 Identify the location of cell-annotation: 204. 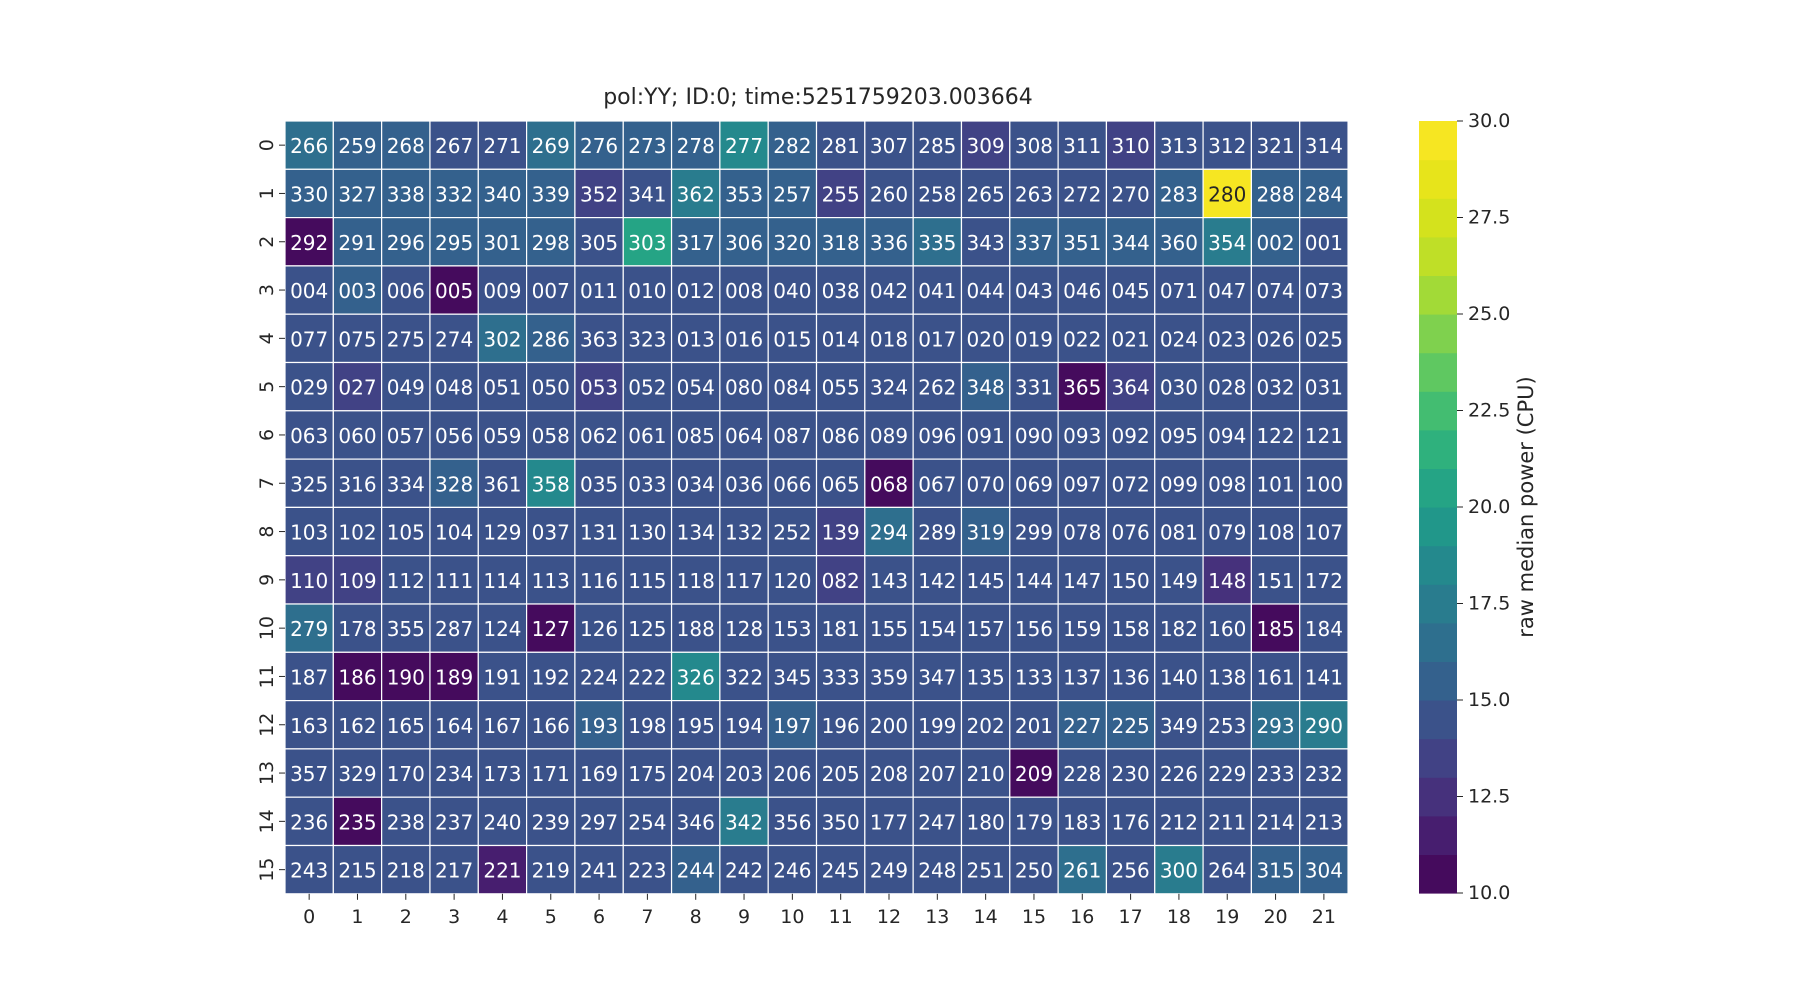
(696, 774).